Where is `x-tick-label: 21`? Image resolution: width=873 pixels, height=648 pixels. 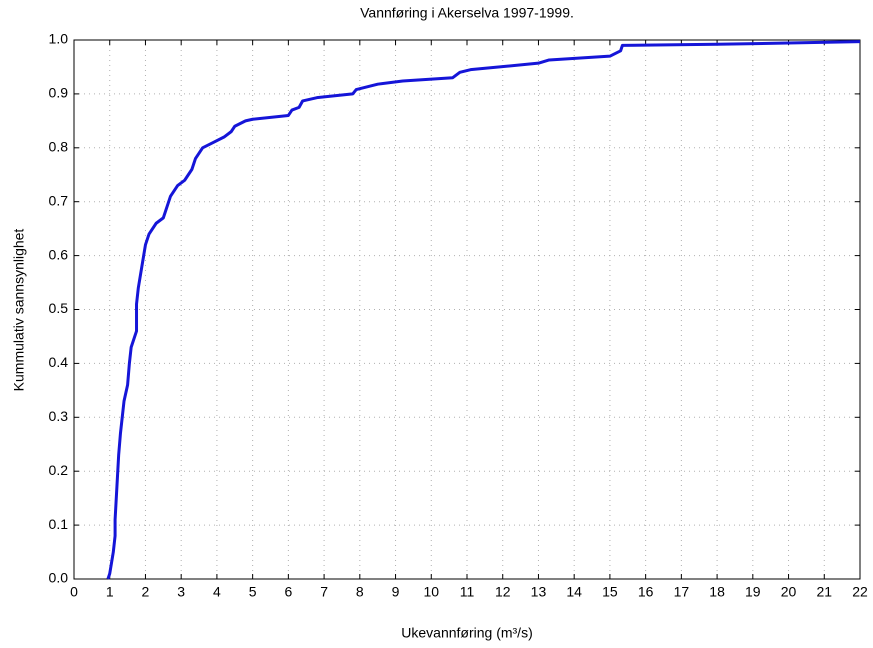 x-tick-label: 21 is located at coordinates (824, 592).